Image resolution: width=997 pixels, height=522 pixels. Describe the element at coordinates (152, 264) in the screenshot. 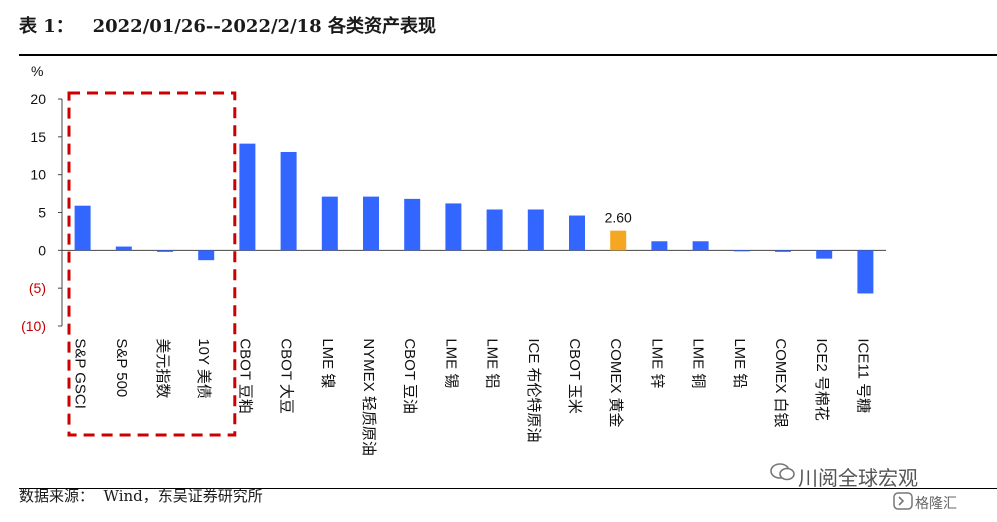

I see `highlight-box` at that location.